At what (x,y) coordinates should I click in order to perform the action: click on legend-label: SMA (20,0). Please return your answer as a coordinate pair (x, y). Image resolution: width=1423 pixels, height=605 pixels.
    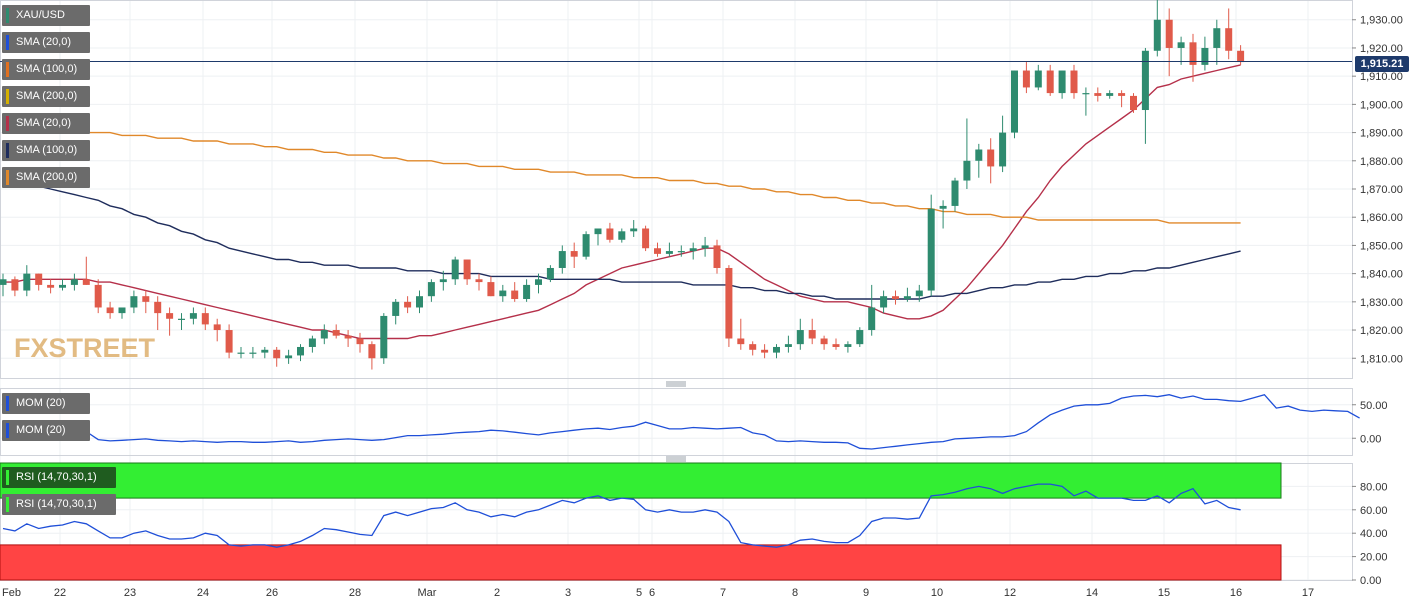
    Looking at the image, I should click on (44, 123).